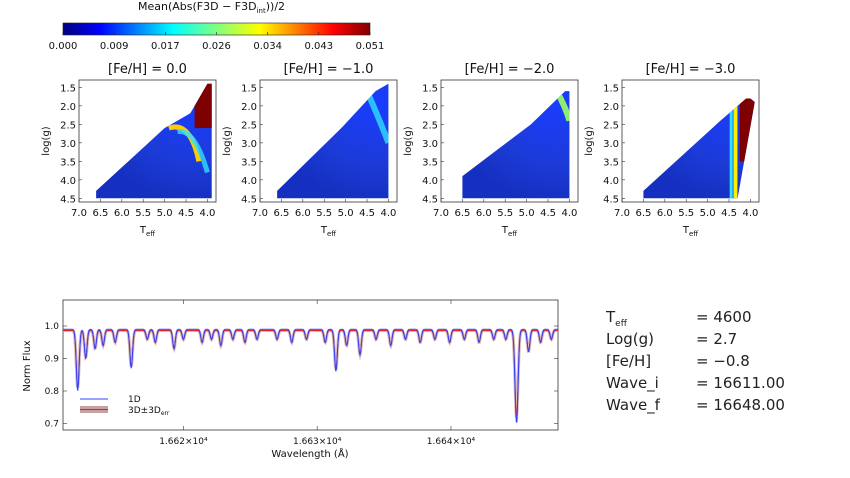 This screenshot has height=478, width=850. Describe the element at coordinates (52, 360) in the screenshot. I see `spectrum-y-tick-label: 0.9` at that location.